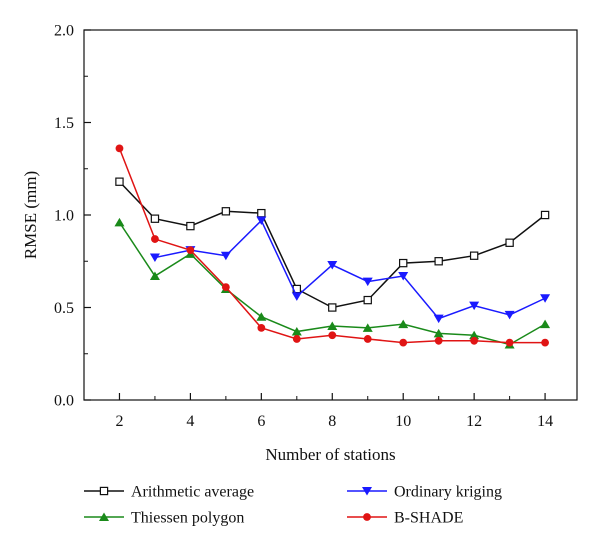 Image resolution: width=600 pixels, height=554 pixels. I want to click on legend-item-thiessen-polygon: Thiessen polygon, so click(164, 518).